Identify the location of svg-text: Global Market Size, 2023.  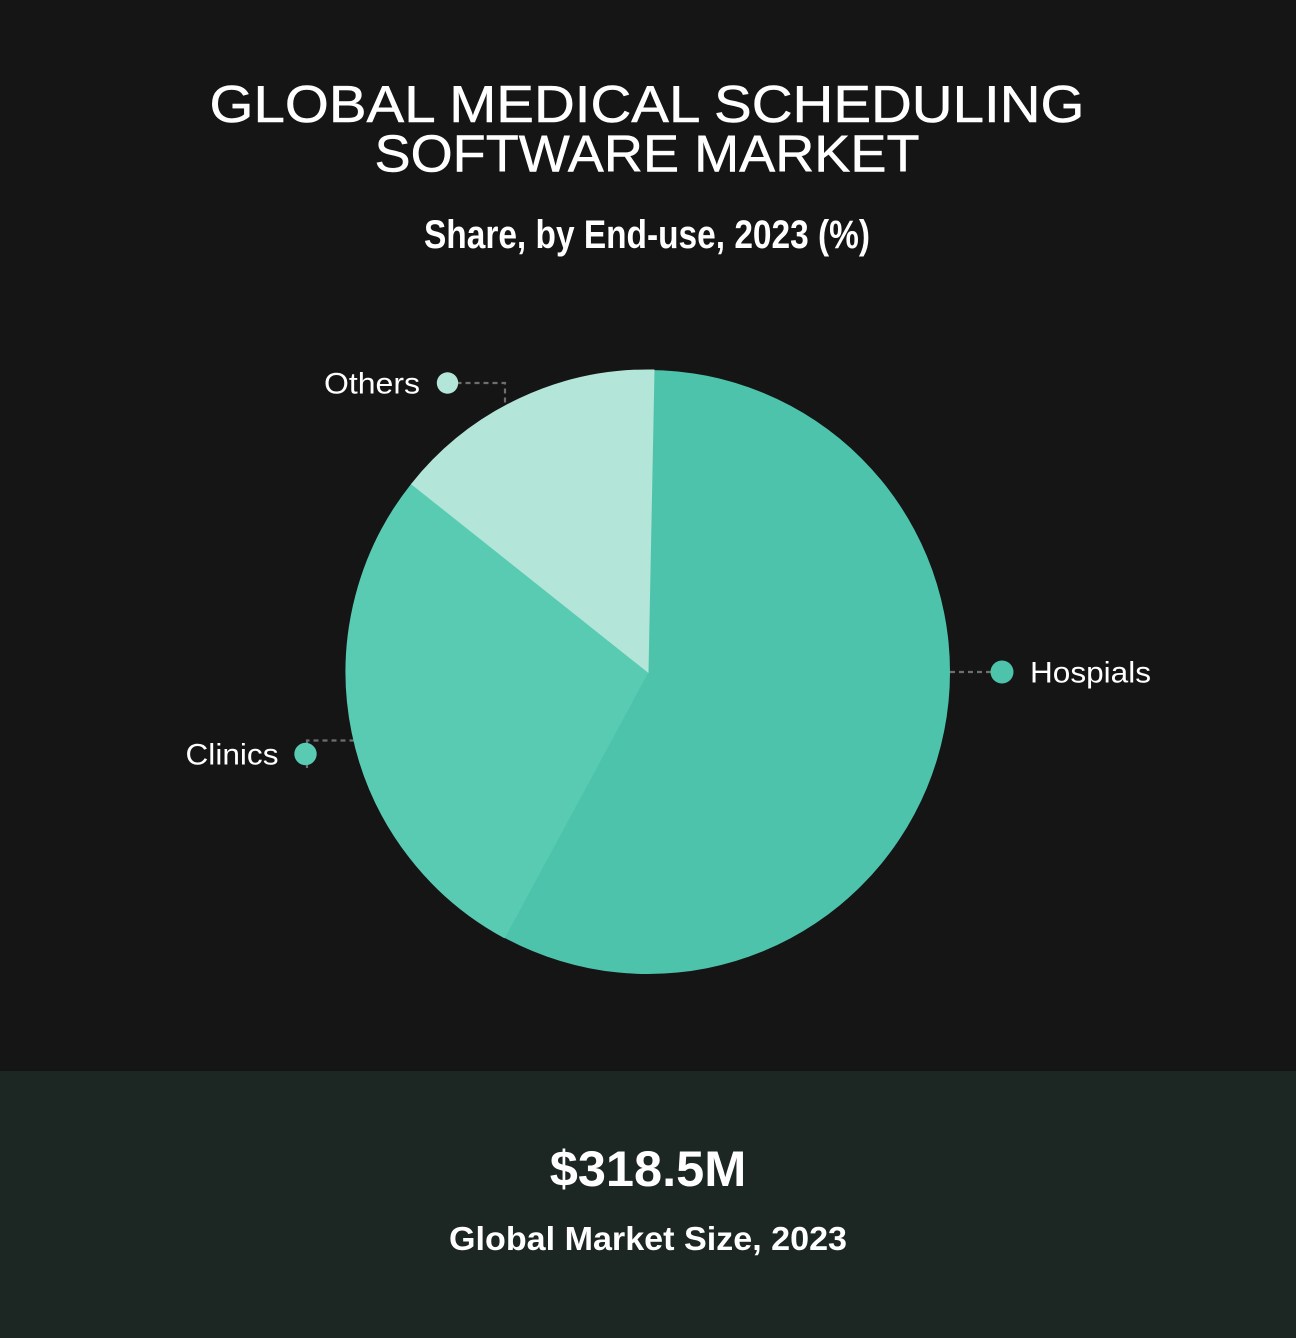
(648, 1239).